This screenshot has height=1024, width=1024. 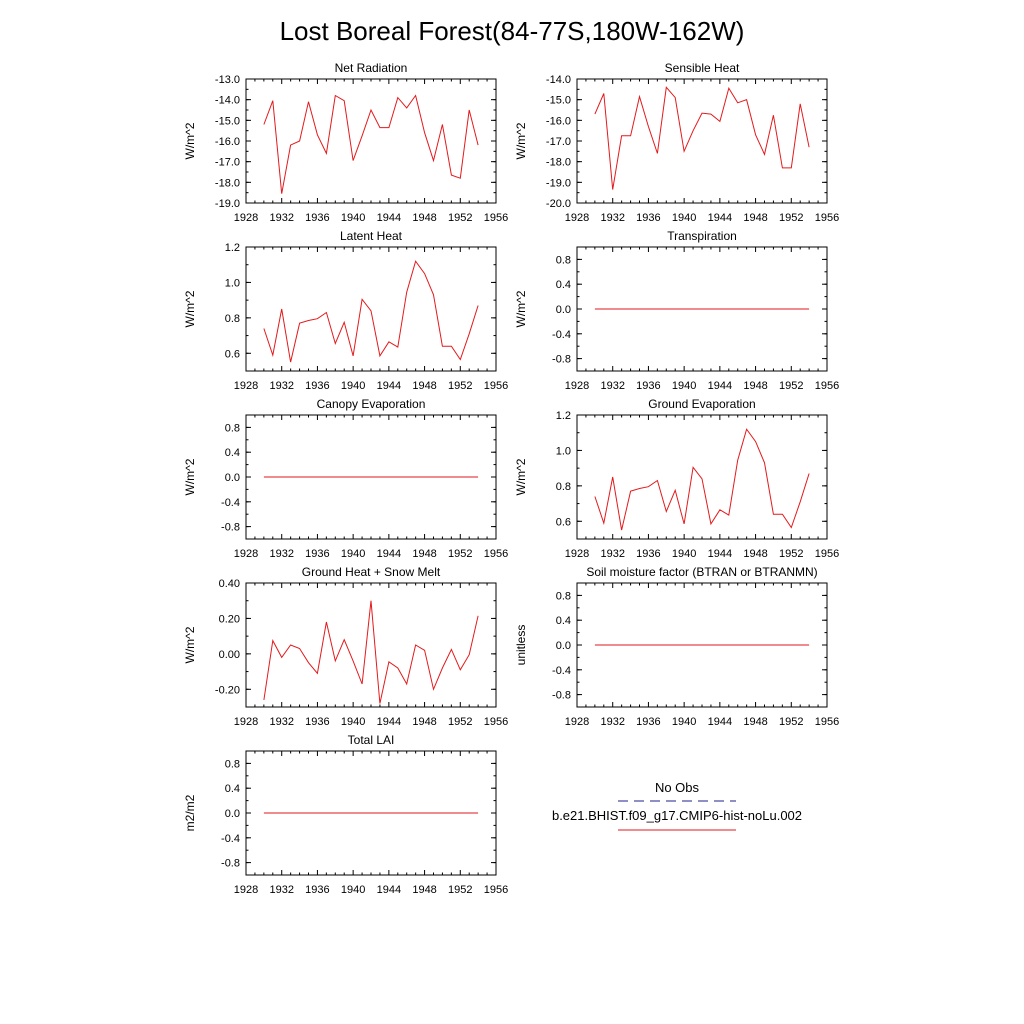 What do you see at coordinates (190, 476) in the screenshot?
I see `panel-canopy-evaporation-ylabel: W/m^2` at bounding box center [190, 476].